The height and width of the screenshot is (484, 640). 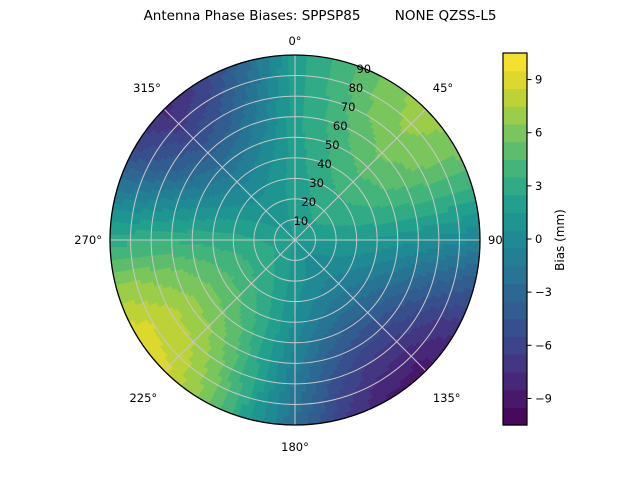 I want to click on colorbar-tick-label-5: −6, so click(x=543, y=345).